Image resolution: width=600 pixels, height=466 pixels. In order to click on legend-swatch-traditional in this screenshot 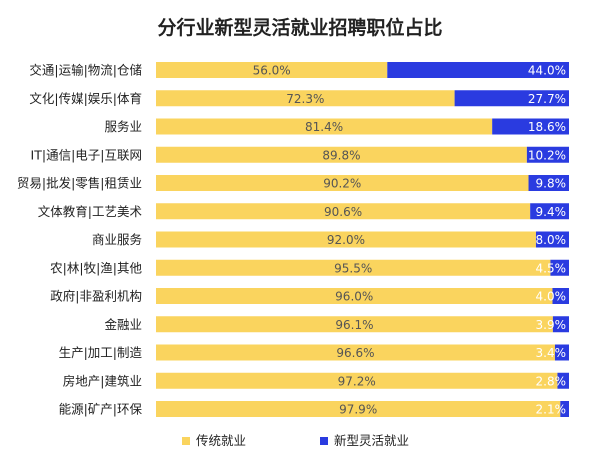, I will do `click(186, 441)`.